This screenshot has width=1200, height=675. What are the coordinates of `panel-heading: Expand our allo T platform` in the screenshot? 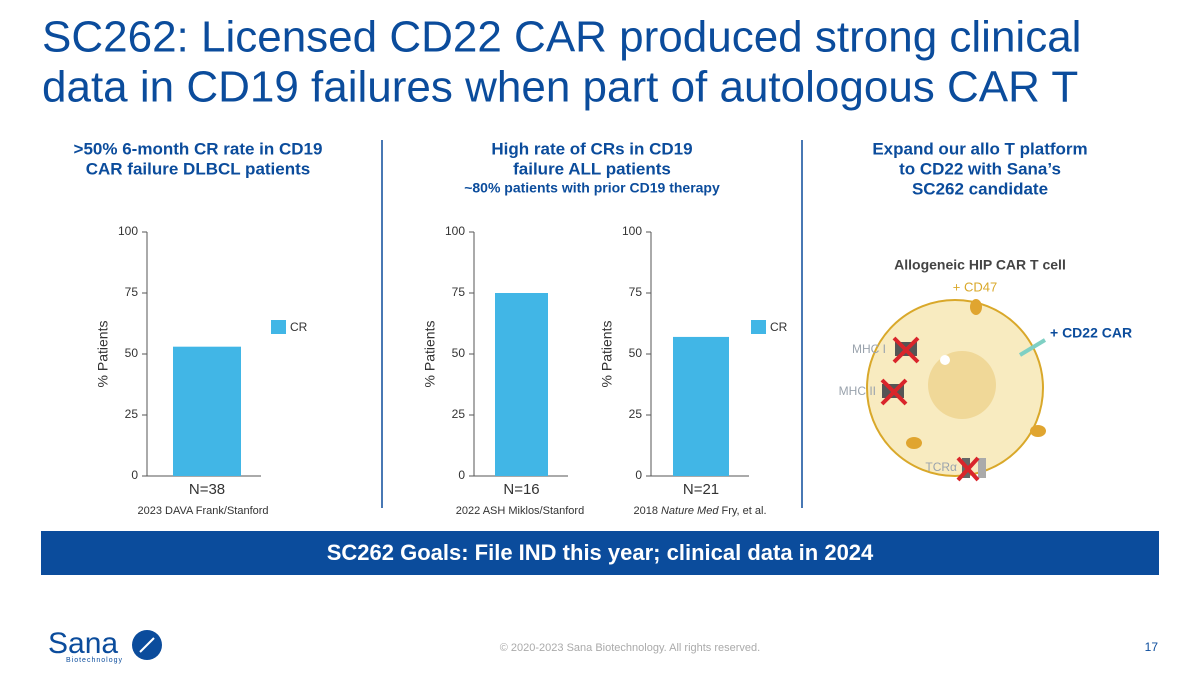 It's located at (979, 148).